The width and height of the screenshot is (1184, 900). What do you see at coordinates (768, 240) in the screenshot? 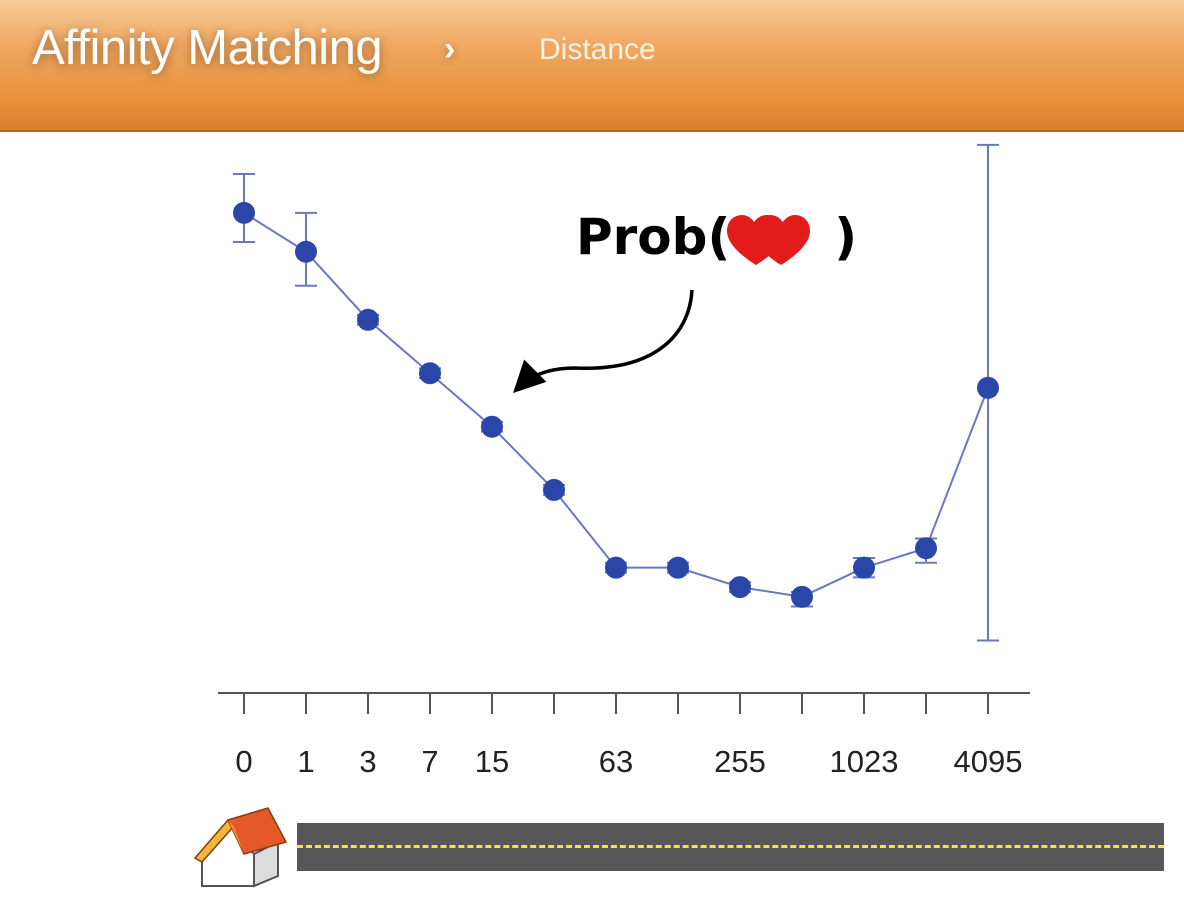
I see `heart-icon` at bounding box center [768, 240].